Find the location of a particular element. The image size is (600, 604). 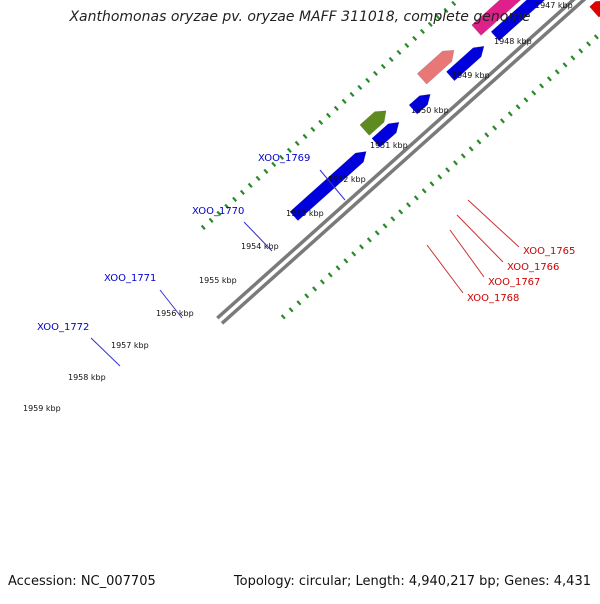

scale-label: 1948 kbp is located at coordinates (513, 41).